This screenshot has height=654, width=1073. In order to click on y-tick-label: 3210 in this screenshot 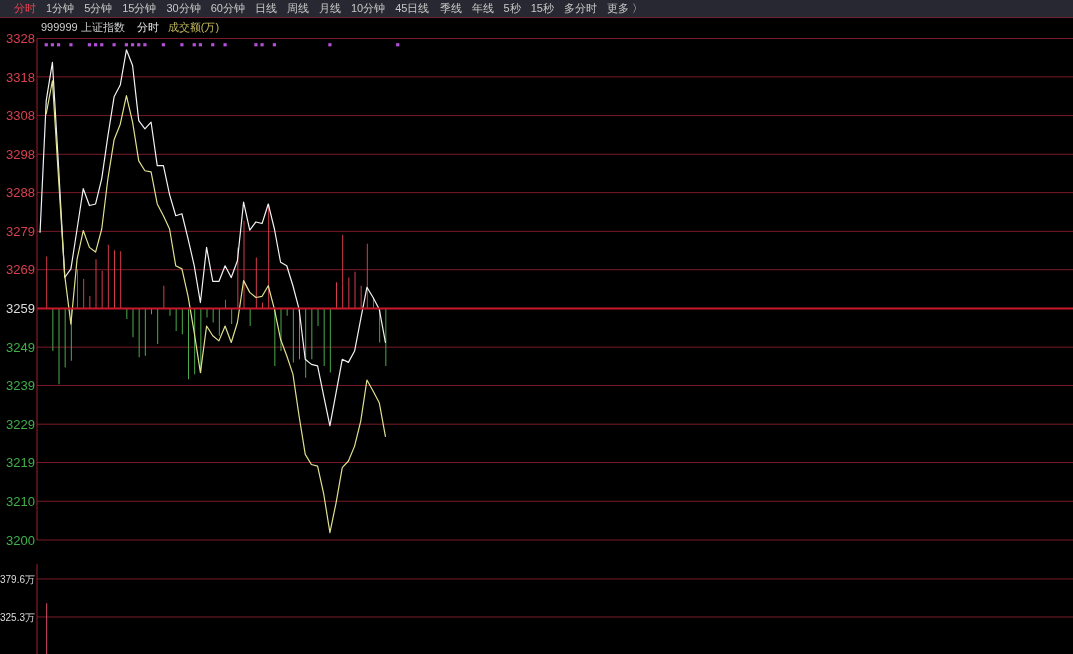, I will do `click(20, 501)`.